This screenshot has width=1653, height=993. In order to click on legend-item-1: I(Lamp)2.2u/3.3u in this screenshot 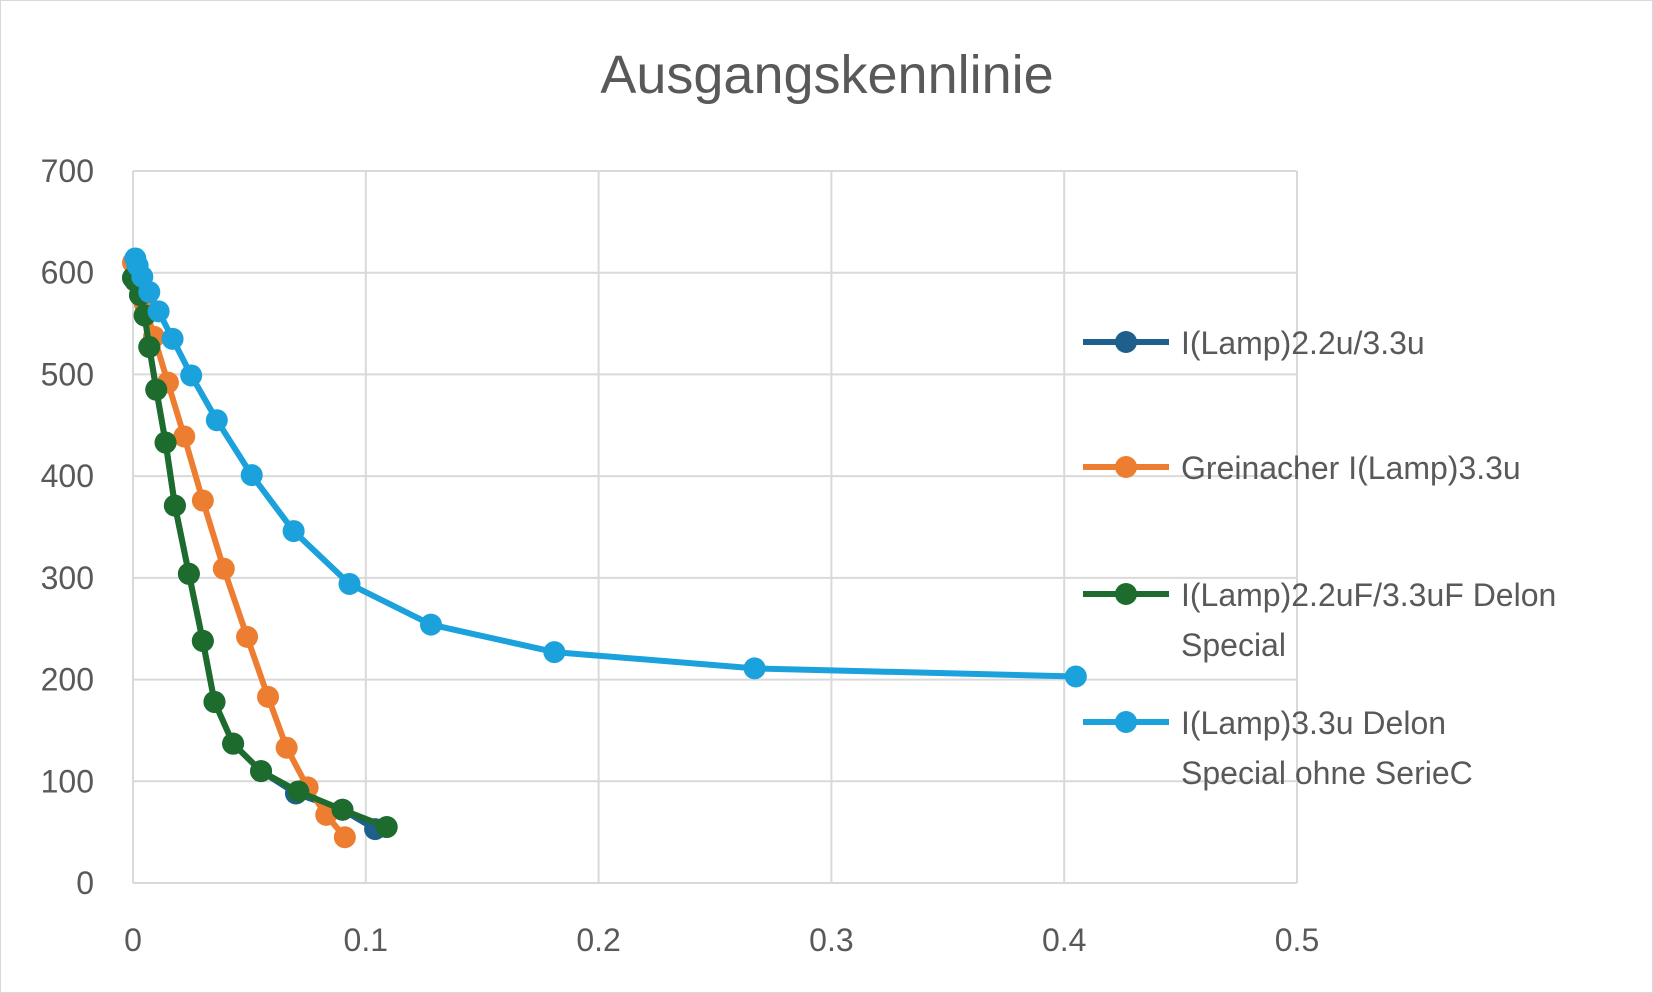, I will do `click(1254, 343)`.